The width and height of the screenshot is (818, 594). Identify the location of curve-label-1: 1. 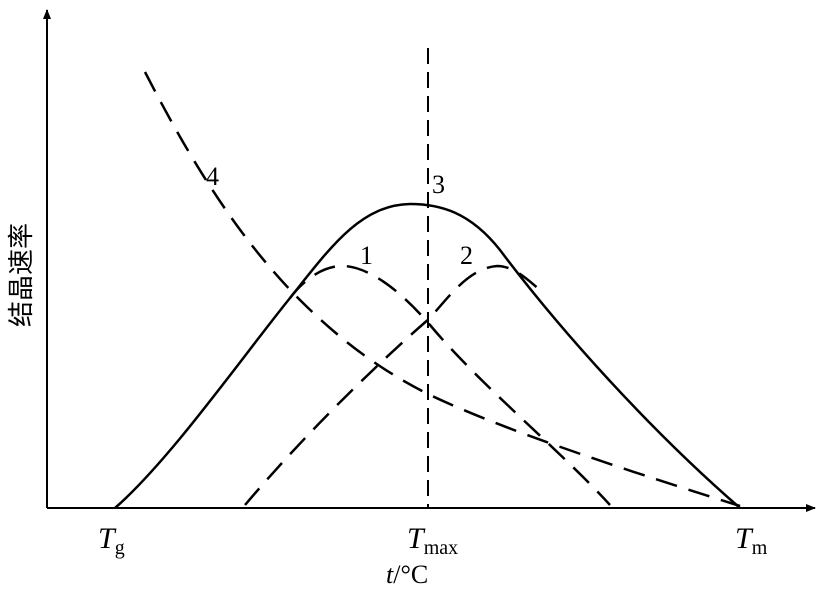
(366, 255).